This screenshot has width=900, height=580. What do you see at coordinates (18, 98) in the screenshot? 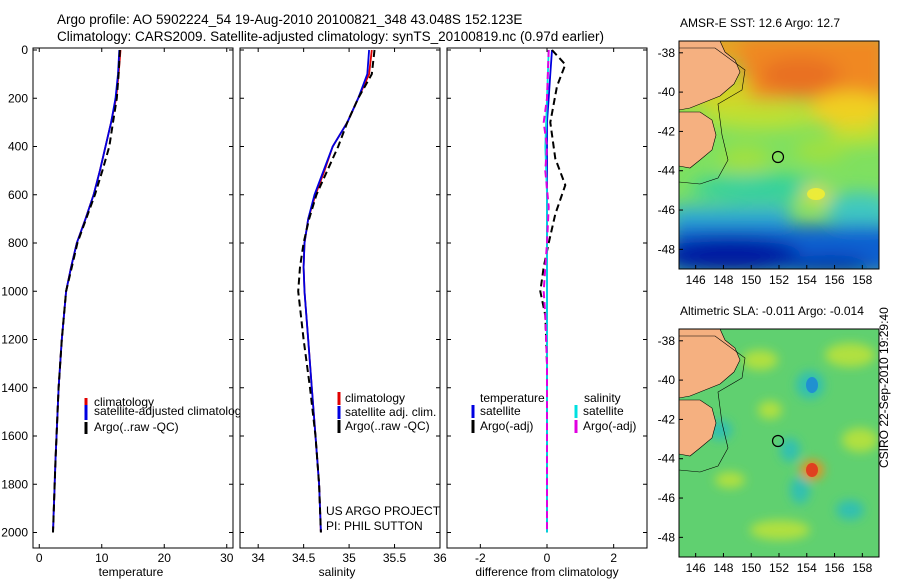
I see `y-tick-label: 200` at bounding box center [18, 98].